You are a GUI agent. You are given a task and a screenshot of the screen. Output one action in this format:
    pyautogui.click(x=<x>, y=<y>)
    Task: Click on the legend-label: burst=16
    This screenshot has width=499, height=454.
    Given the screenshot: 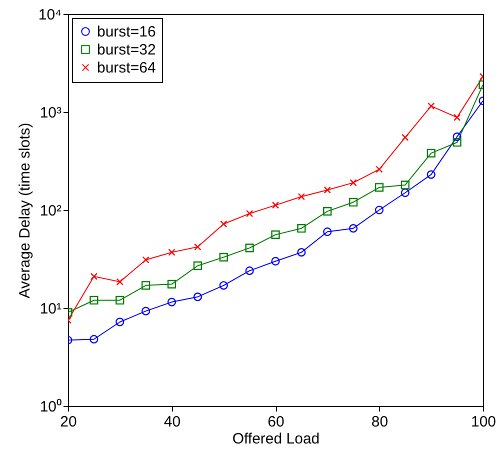 What is the action you would take?
    pyautogui.click(x=126, y=32)
    